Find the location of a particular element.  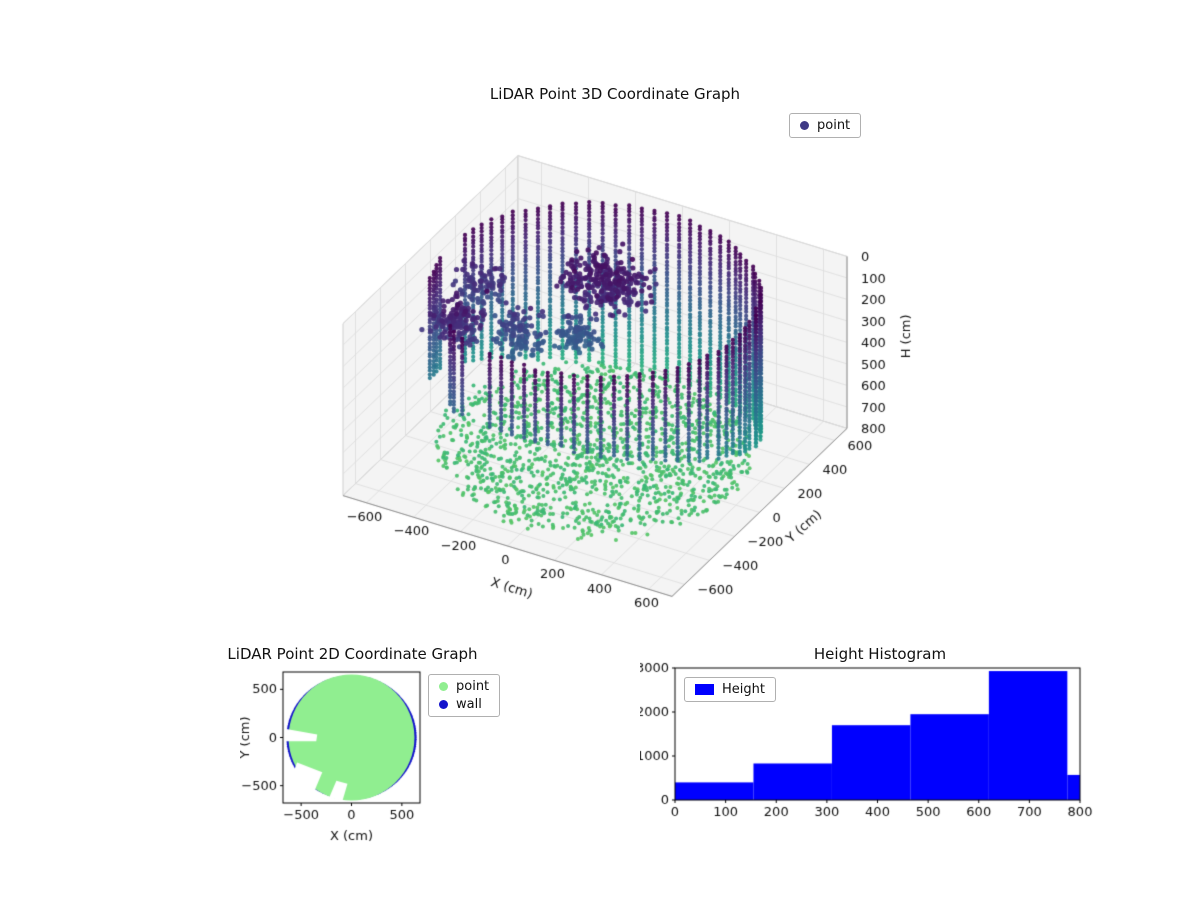

height-swatch-icon is located at coordinates (704, 689).